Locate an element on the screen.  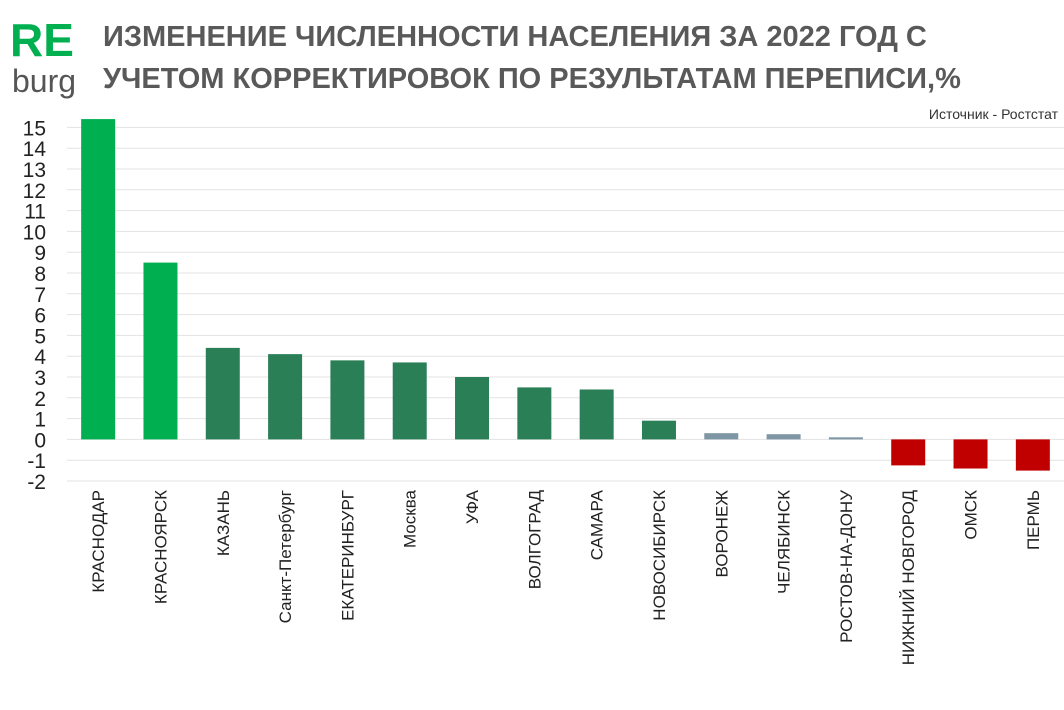
x-tick-label: КРАСНОДАР is located at coordinates (98, 541).